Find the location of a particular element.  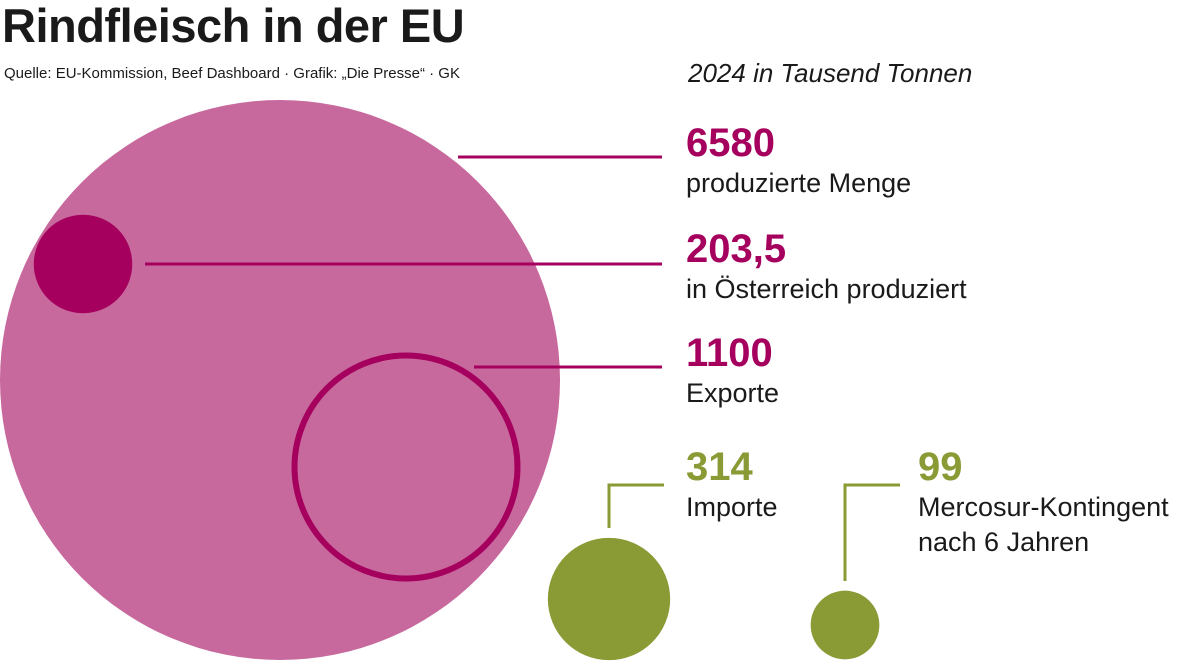

unit-subtitle: 2024 in Tausend Tonnen is located at coordinates (830, 73).